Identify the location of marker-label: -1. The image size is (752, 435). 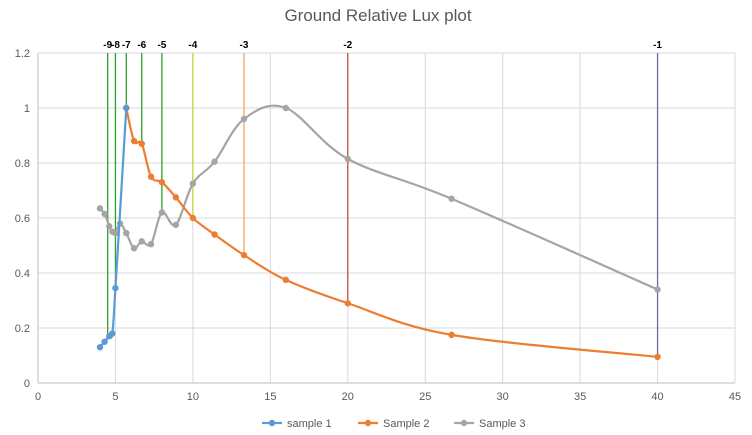
(657, 45).